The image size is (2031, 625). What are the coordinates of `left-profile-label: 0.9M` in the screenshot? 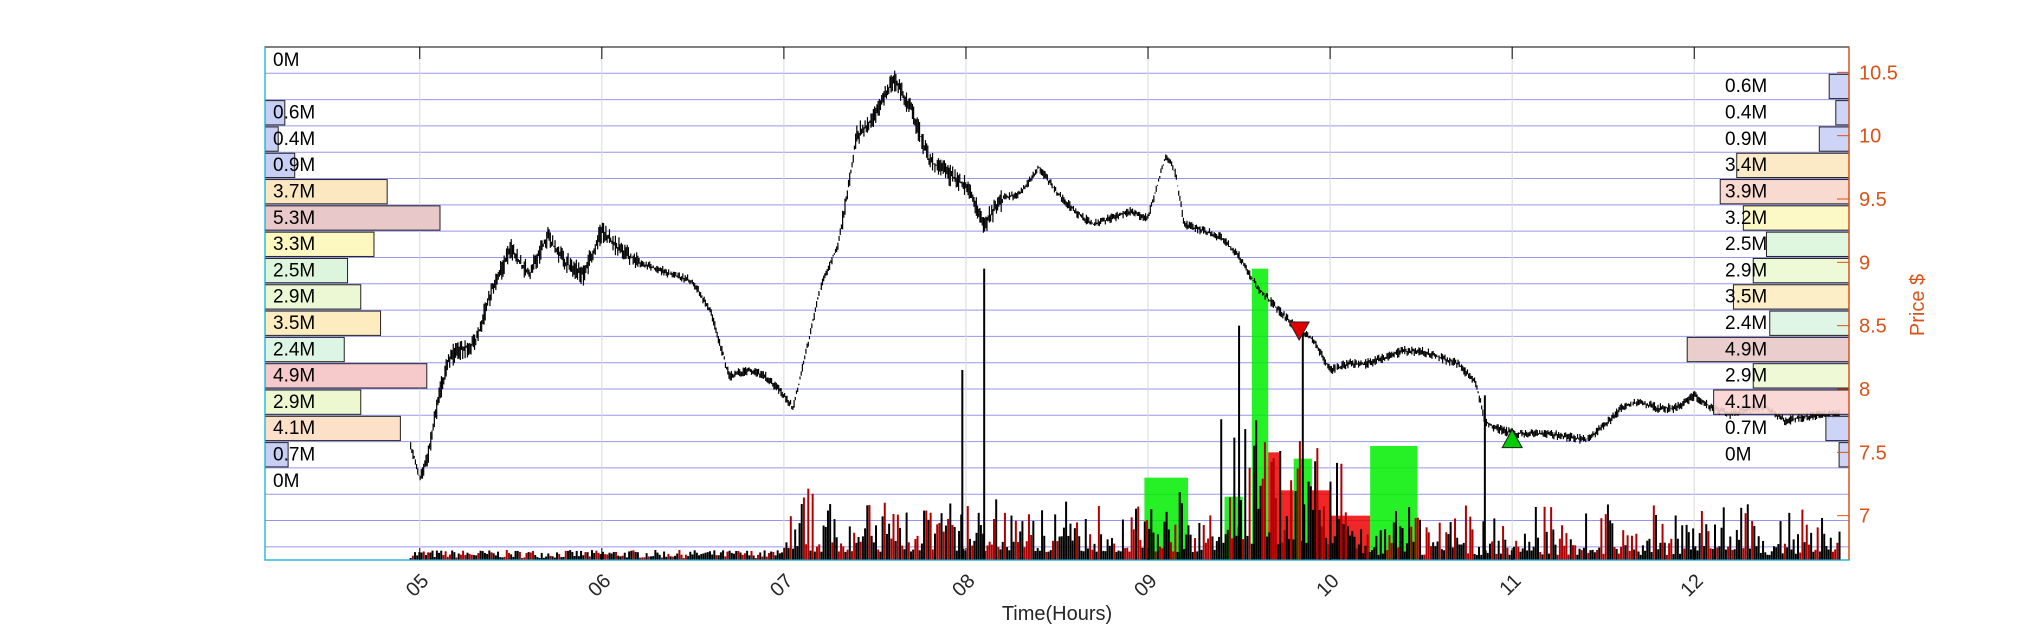 It's located at (294, 165).